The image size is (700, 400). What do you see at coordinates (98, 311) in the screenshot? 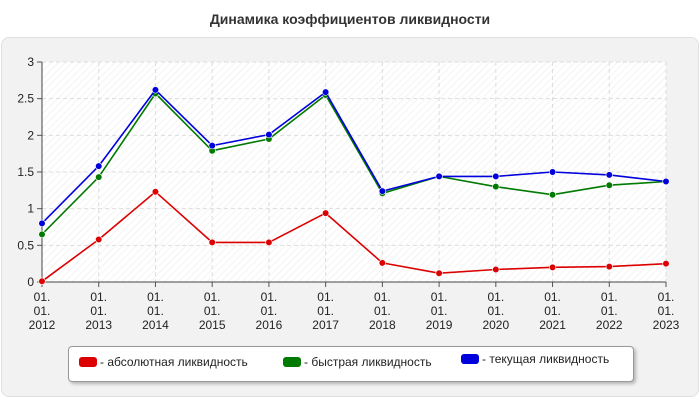
I see `x-tick-label: 01. 01. 2013` at bounding box center [98, 311].